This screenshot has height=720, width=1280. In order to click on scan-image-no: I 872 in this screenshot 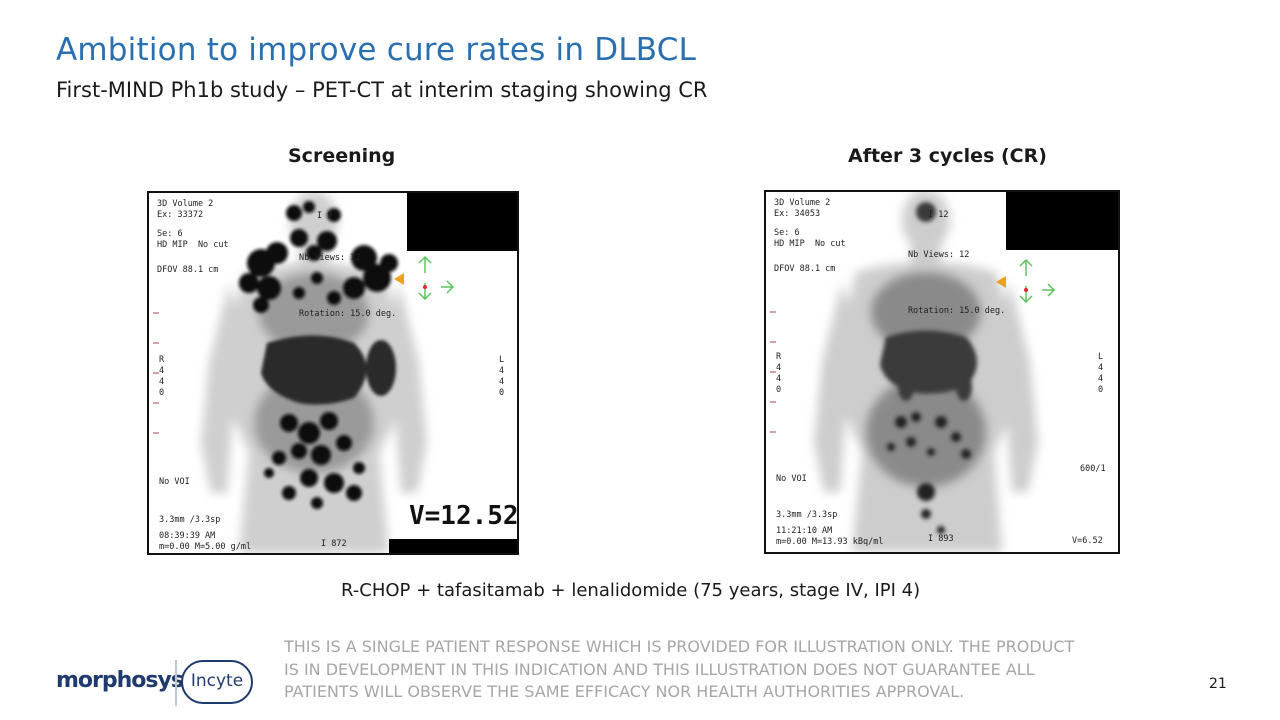, I will do `click(334, 544)`.